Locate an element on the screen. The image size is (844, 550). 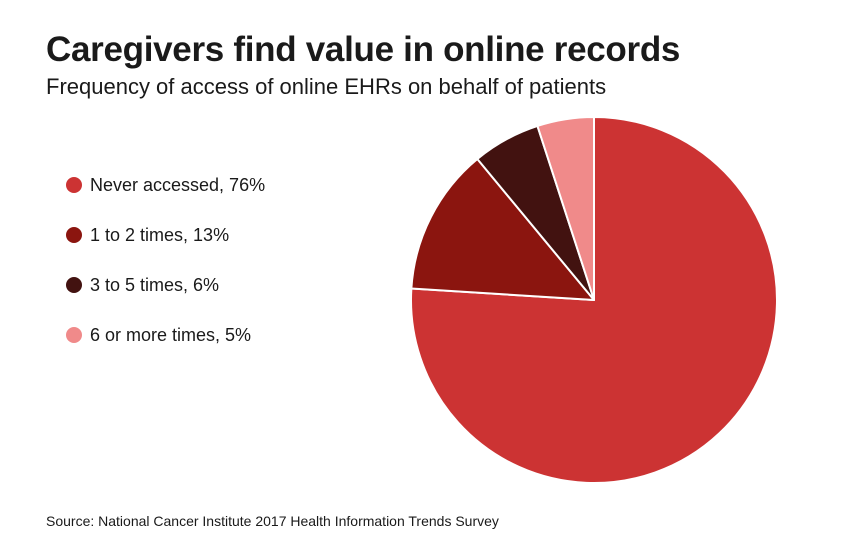
legend-item: 3 to 5 times, 6% is located at coordinates (165, 285).